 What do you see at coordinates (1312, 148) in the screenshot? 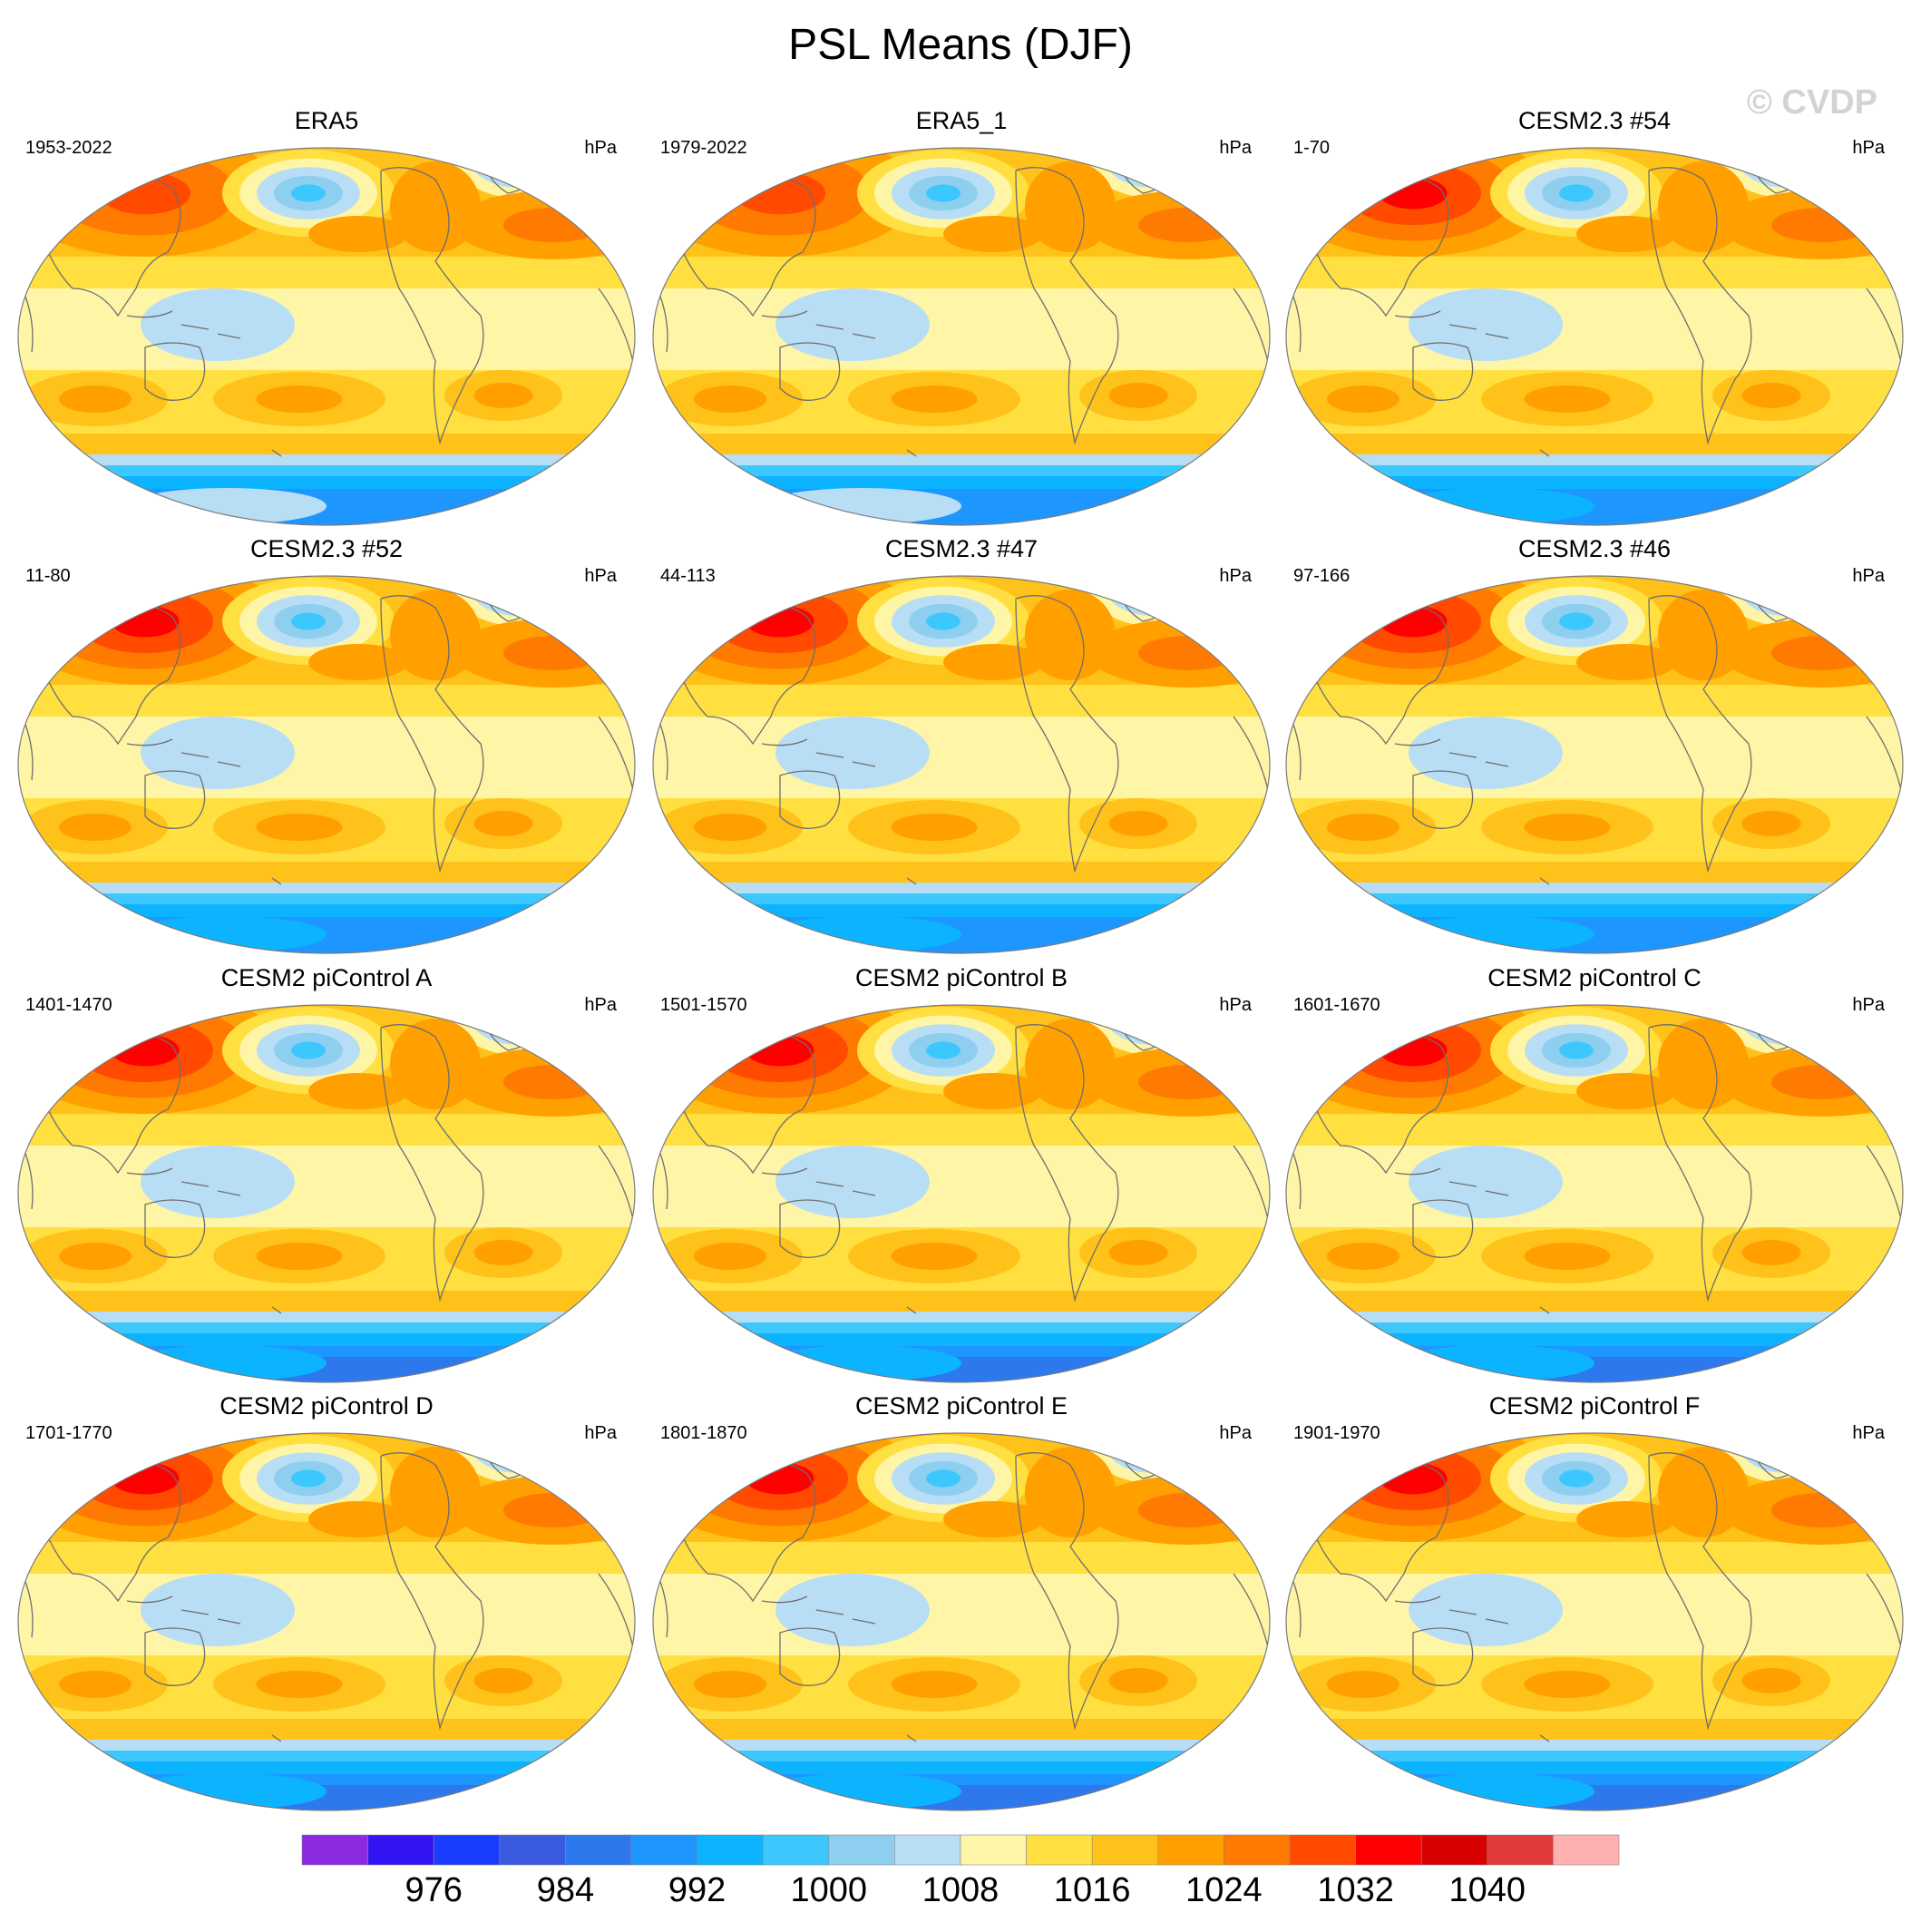
I see `panel-period-label: 1-70` at bounding box center [1312, 148].